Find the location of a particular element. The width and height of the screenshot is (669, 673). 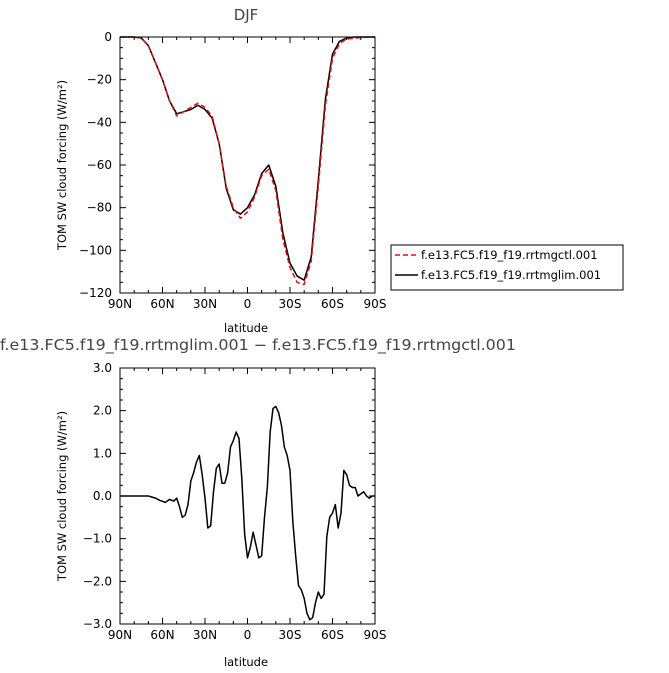

bottom-x-axis-label: latitude is located at coordinates (246, 662).